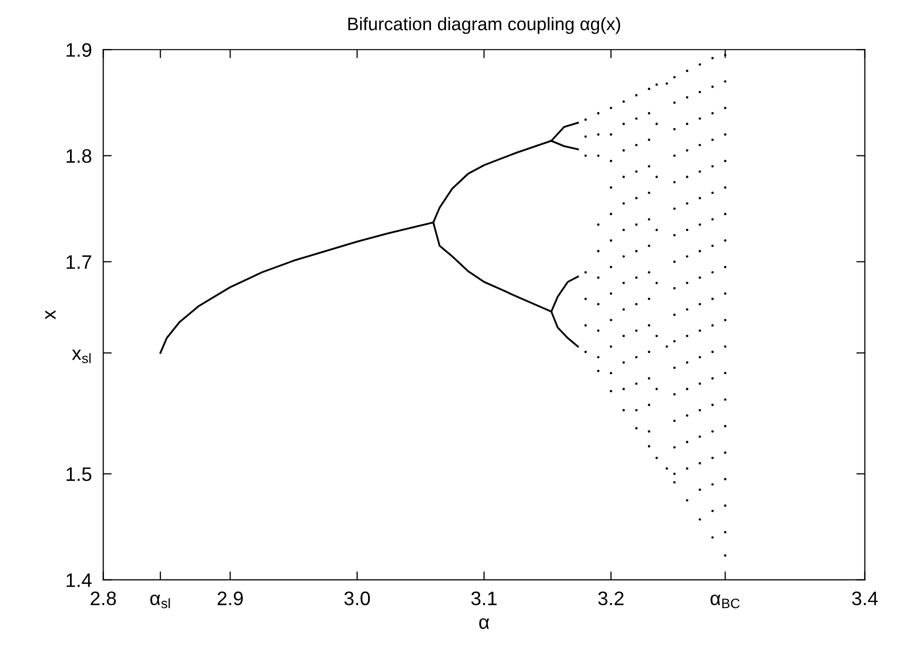 This screenshot has height=653, width=922. I want to click on chart-title: Bifurcation diagram coupling αg(x), so click(484, 25).